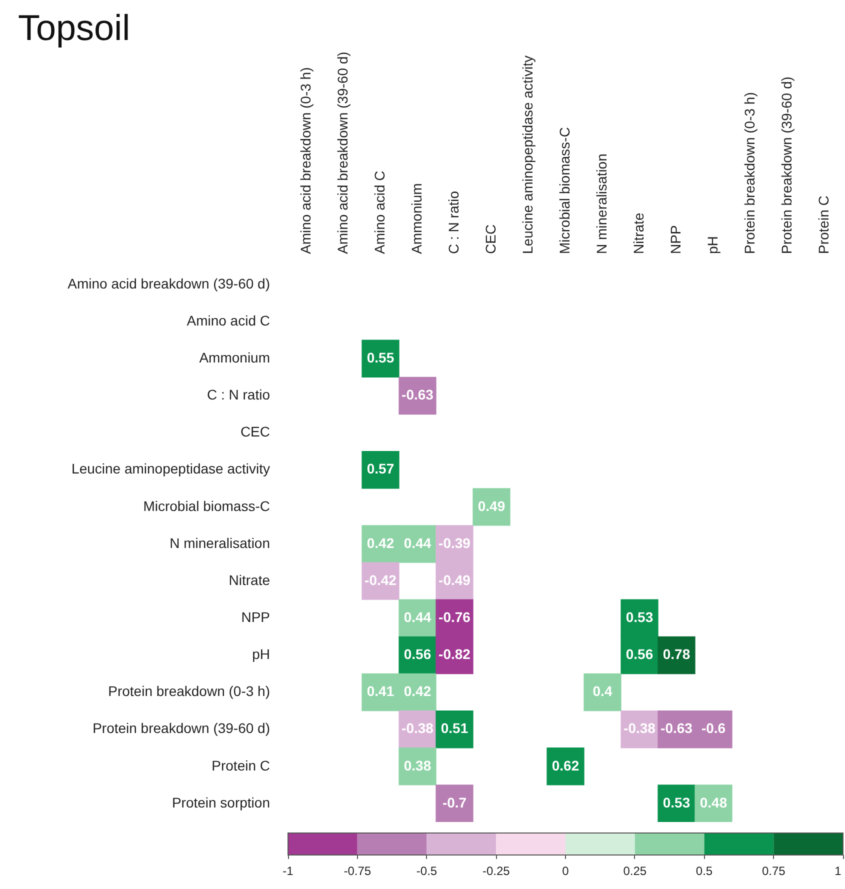  I want to click on data-label: -0.39, so click(454, 542).